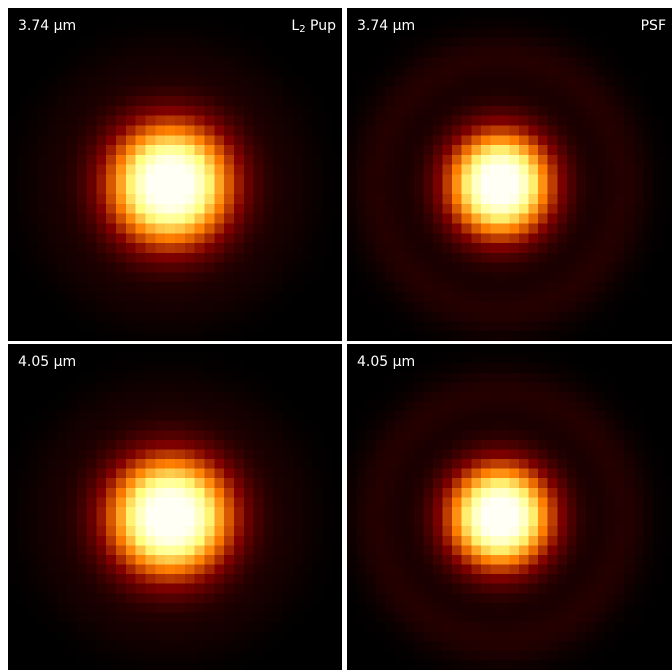 The width and height of the screenshot is (672, 670). What do you see at coordinates (313, 26) in the screenshot?
I see `object-label: L2 Pup` at bounding box center [313, 26].